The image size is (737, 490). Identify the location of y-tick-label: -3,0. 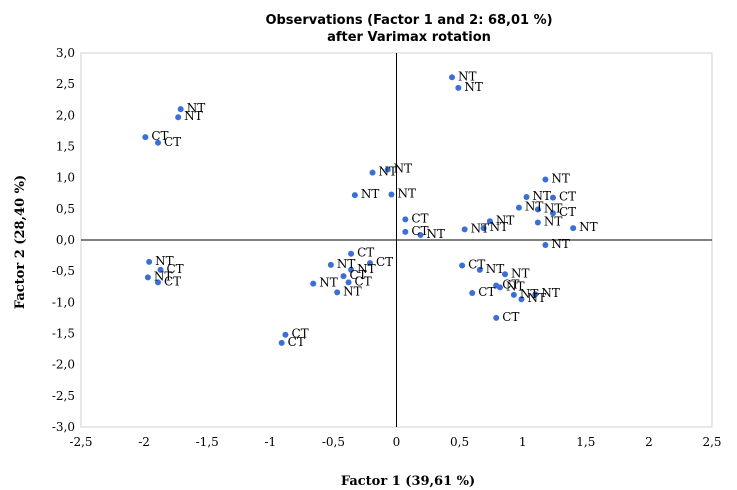
(63, 427).